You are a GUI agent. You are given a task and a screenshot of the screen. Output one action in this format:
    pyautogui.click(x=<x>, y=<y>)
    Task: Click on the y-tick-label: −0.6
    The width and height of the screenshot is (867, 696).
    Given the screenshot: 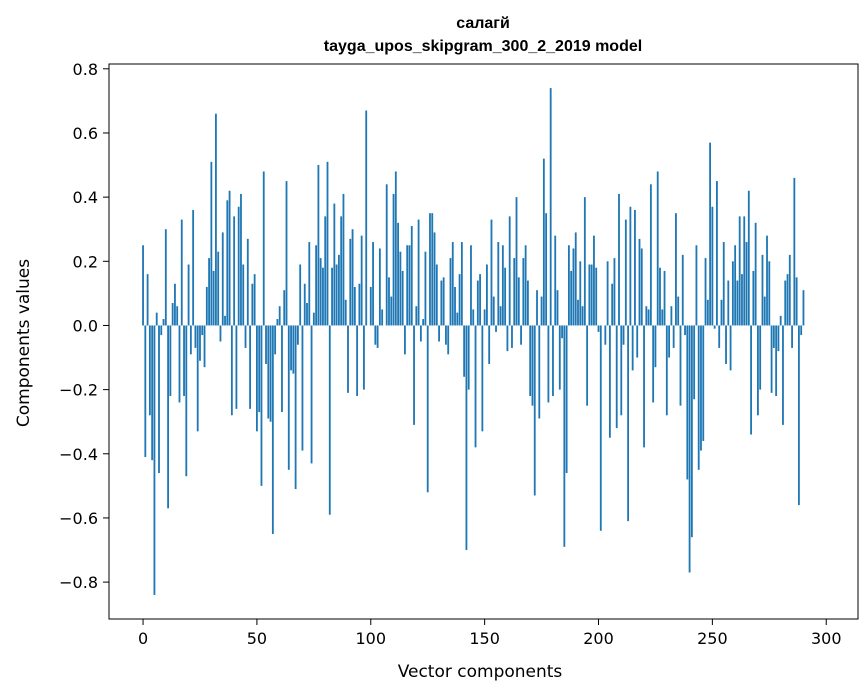 What is the action you would take?
    pyautogui.click(x=78, y=518)
    